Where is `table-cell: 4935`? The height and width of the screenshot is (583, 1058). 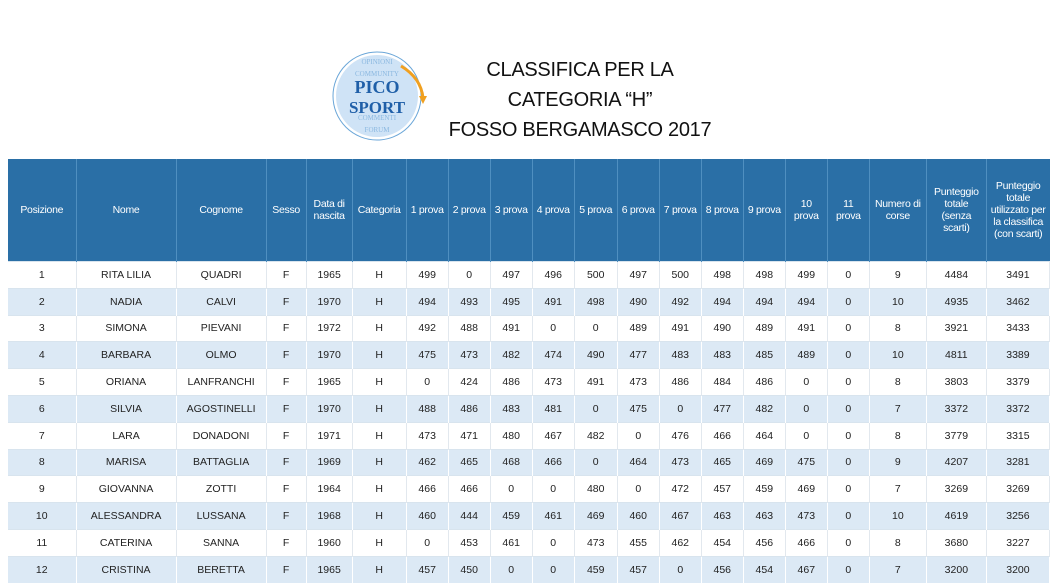 table-cell: 4935 is located at coordinates (956, 301).